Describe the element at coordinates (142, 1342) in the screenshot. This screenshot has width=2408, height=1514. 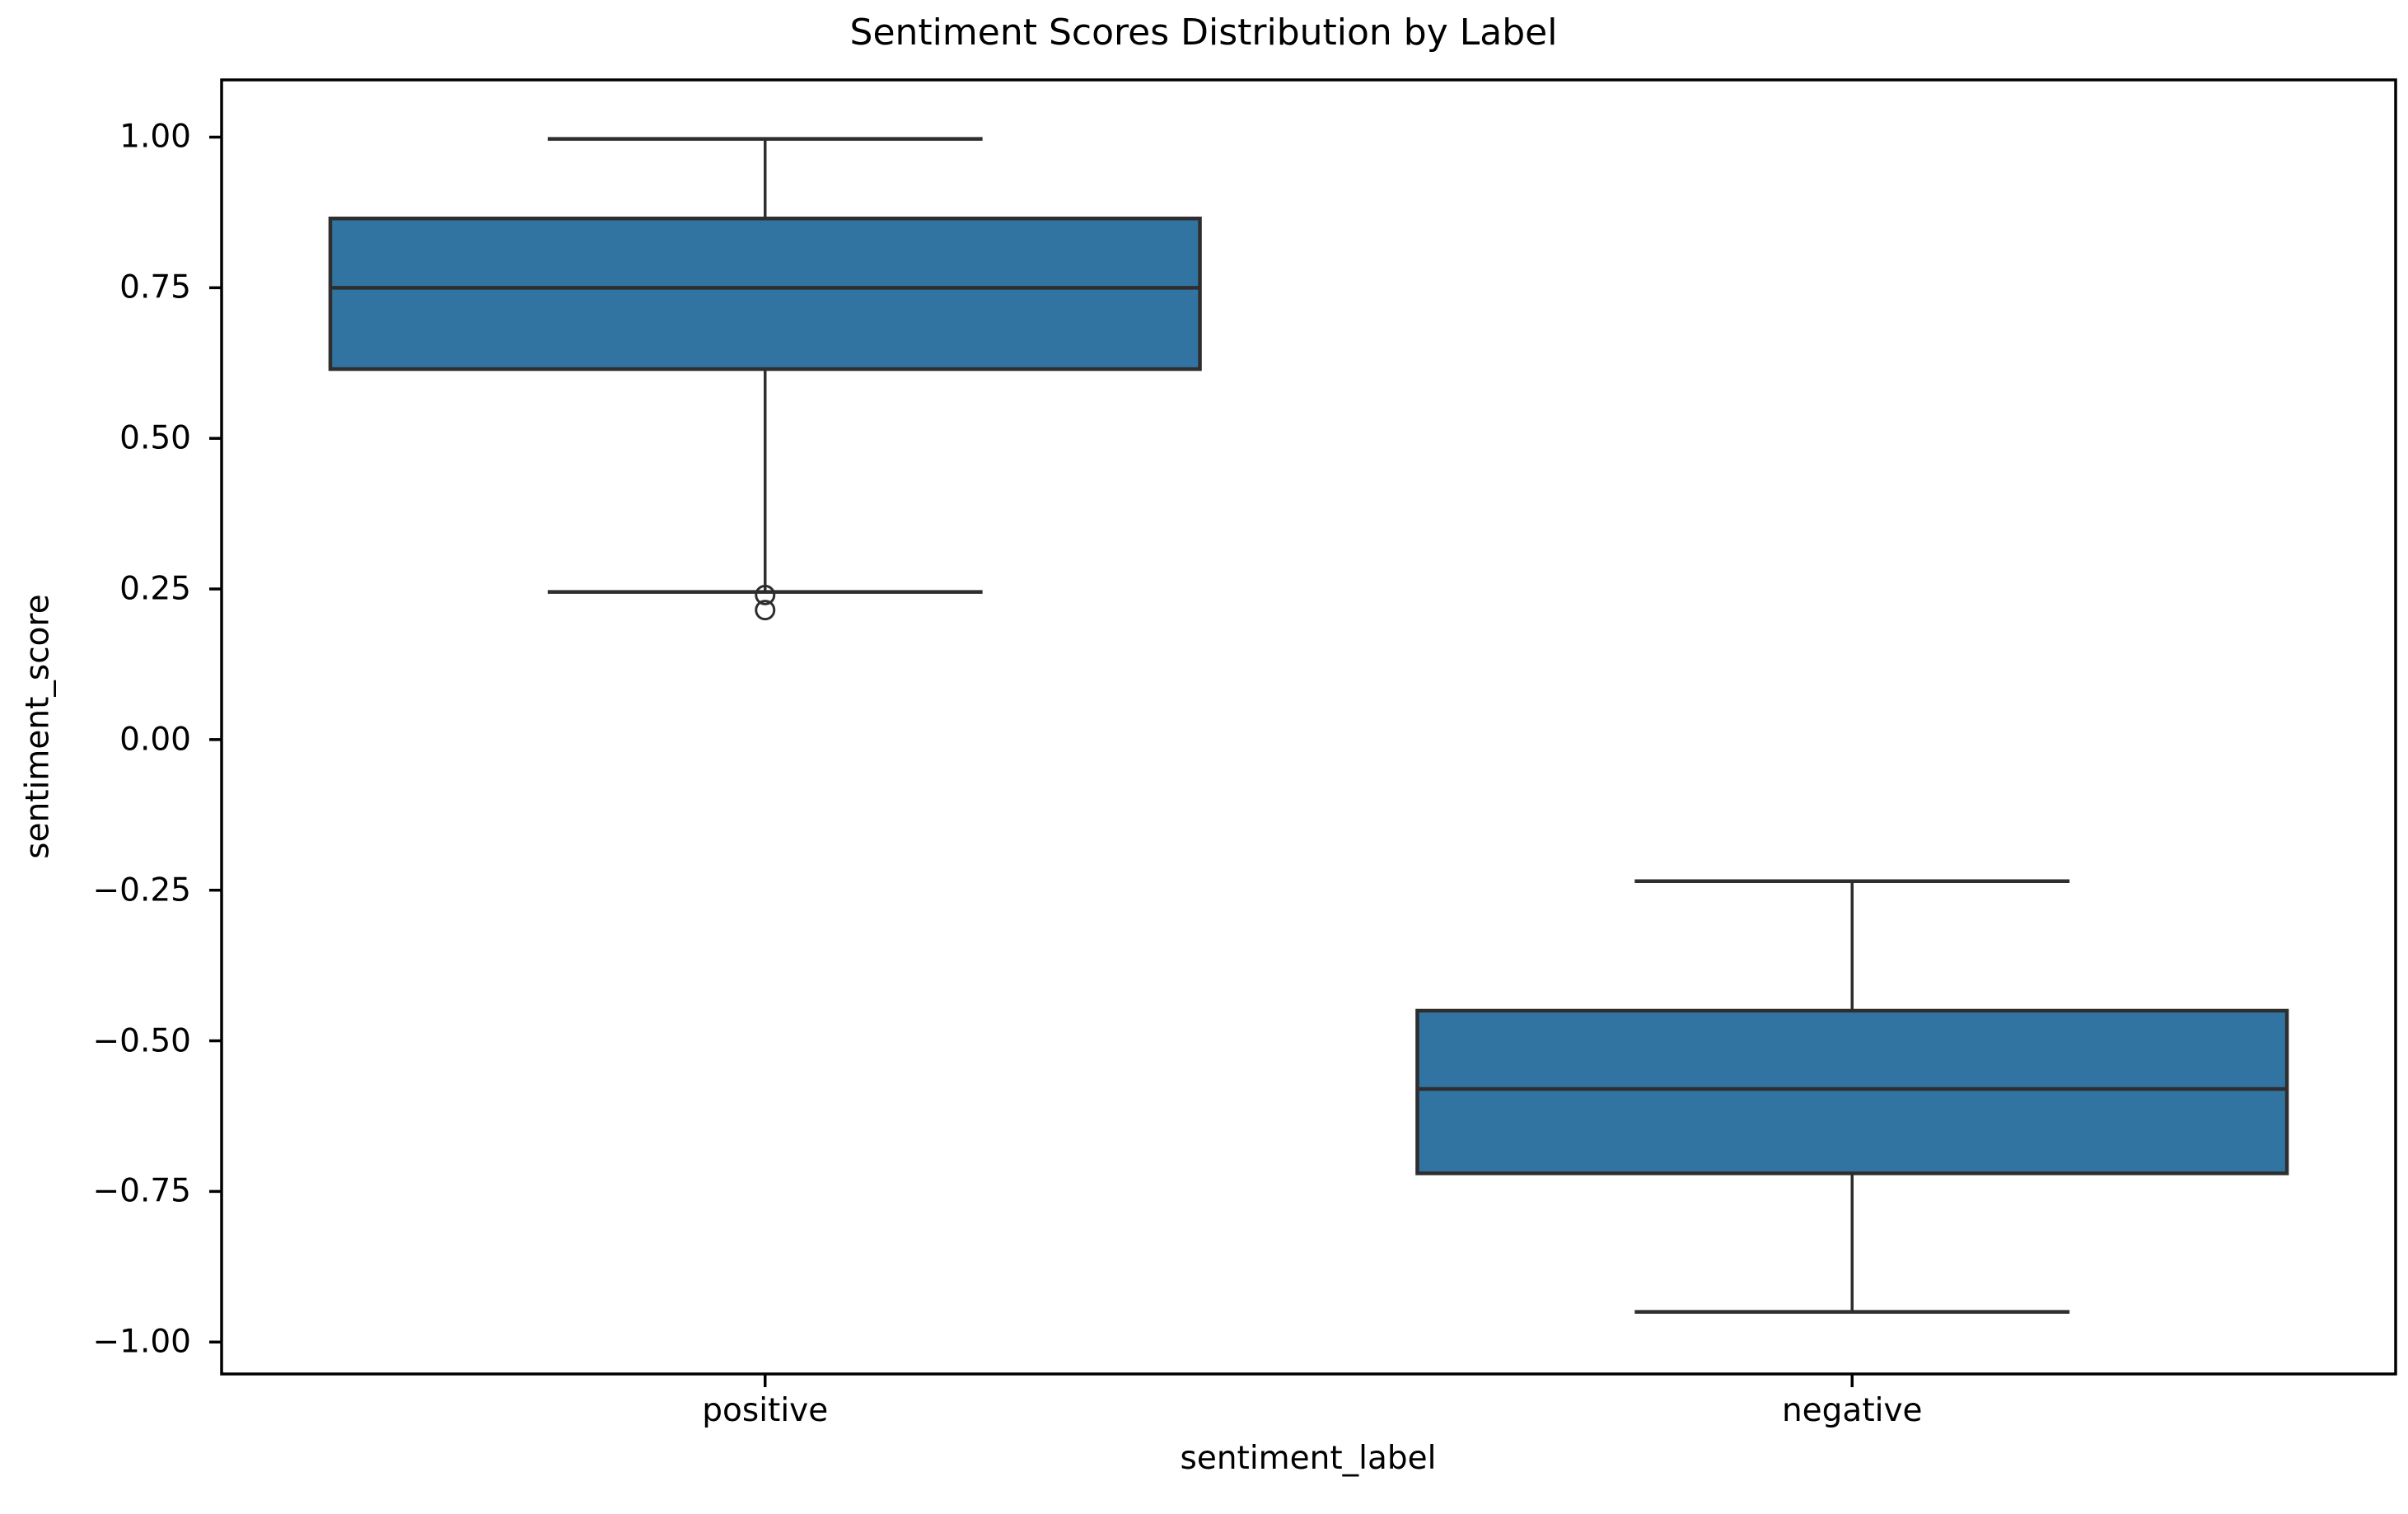
I see `y-tick-label: −1.00` at that location.